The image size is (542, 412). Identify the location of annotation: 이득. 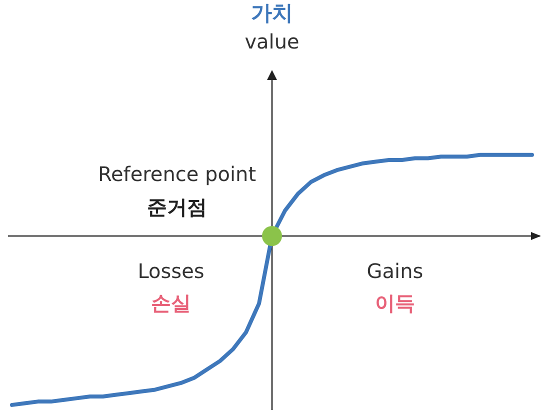
(395, 303).